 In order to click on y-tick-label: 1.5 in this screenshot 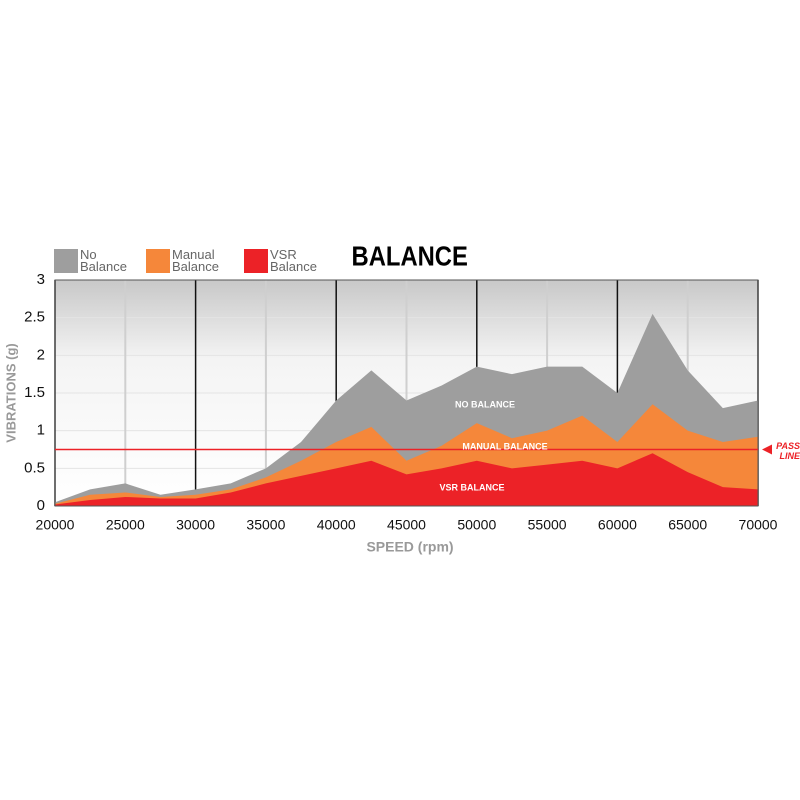, I will do `click(34, 392)`.